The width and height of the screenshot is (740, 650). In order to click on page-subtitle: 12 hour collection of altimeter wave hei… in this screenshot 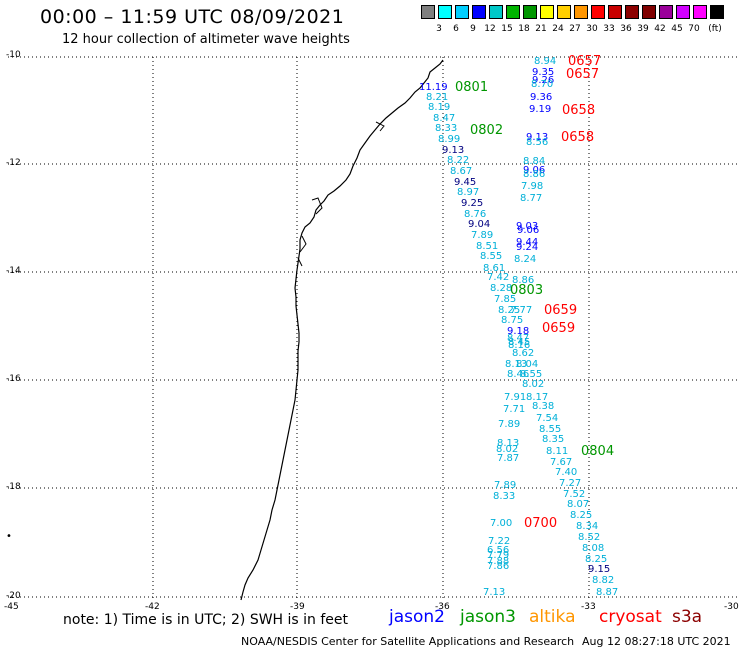, I will do `click(206, 39)`.